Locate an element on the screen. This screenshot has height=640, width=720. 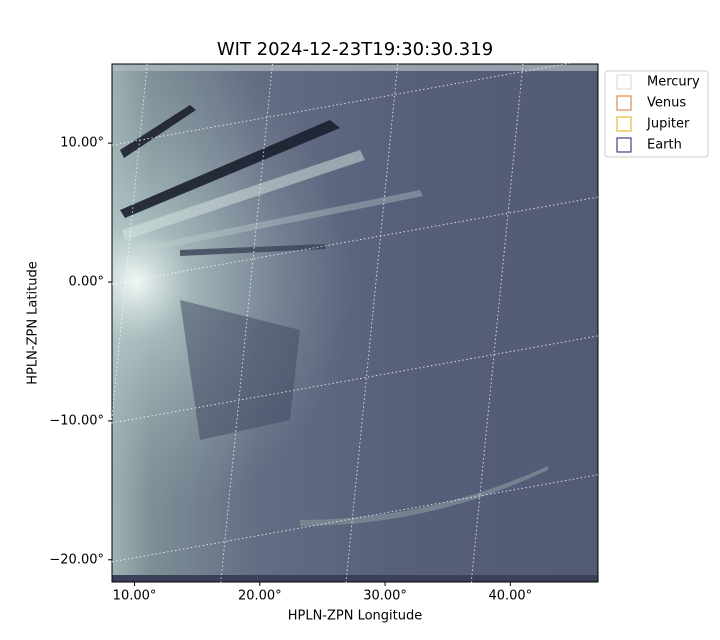
y-tick-label: 10.00° is located at coordinates (82, 143).